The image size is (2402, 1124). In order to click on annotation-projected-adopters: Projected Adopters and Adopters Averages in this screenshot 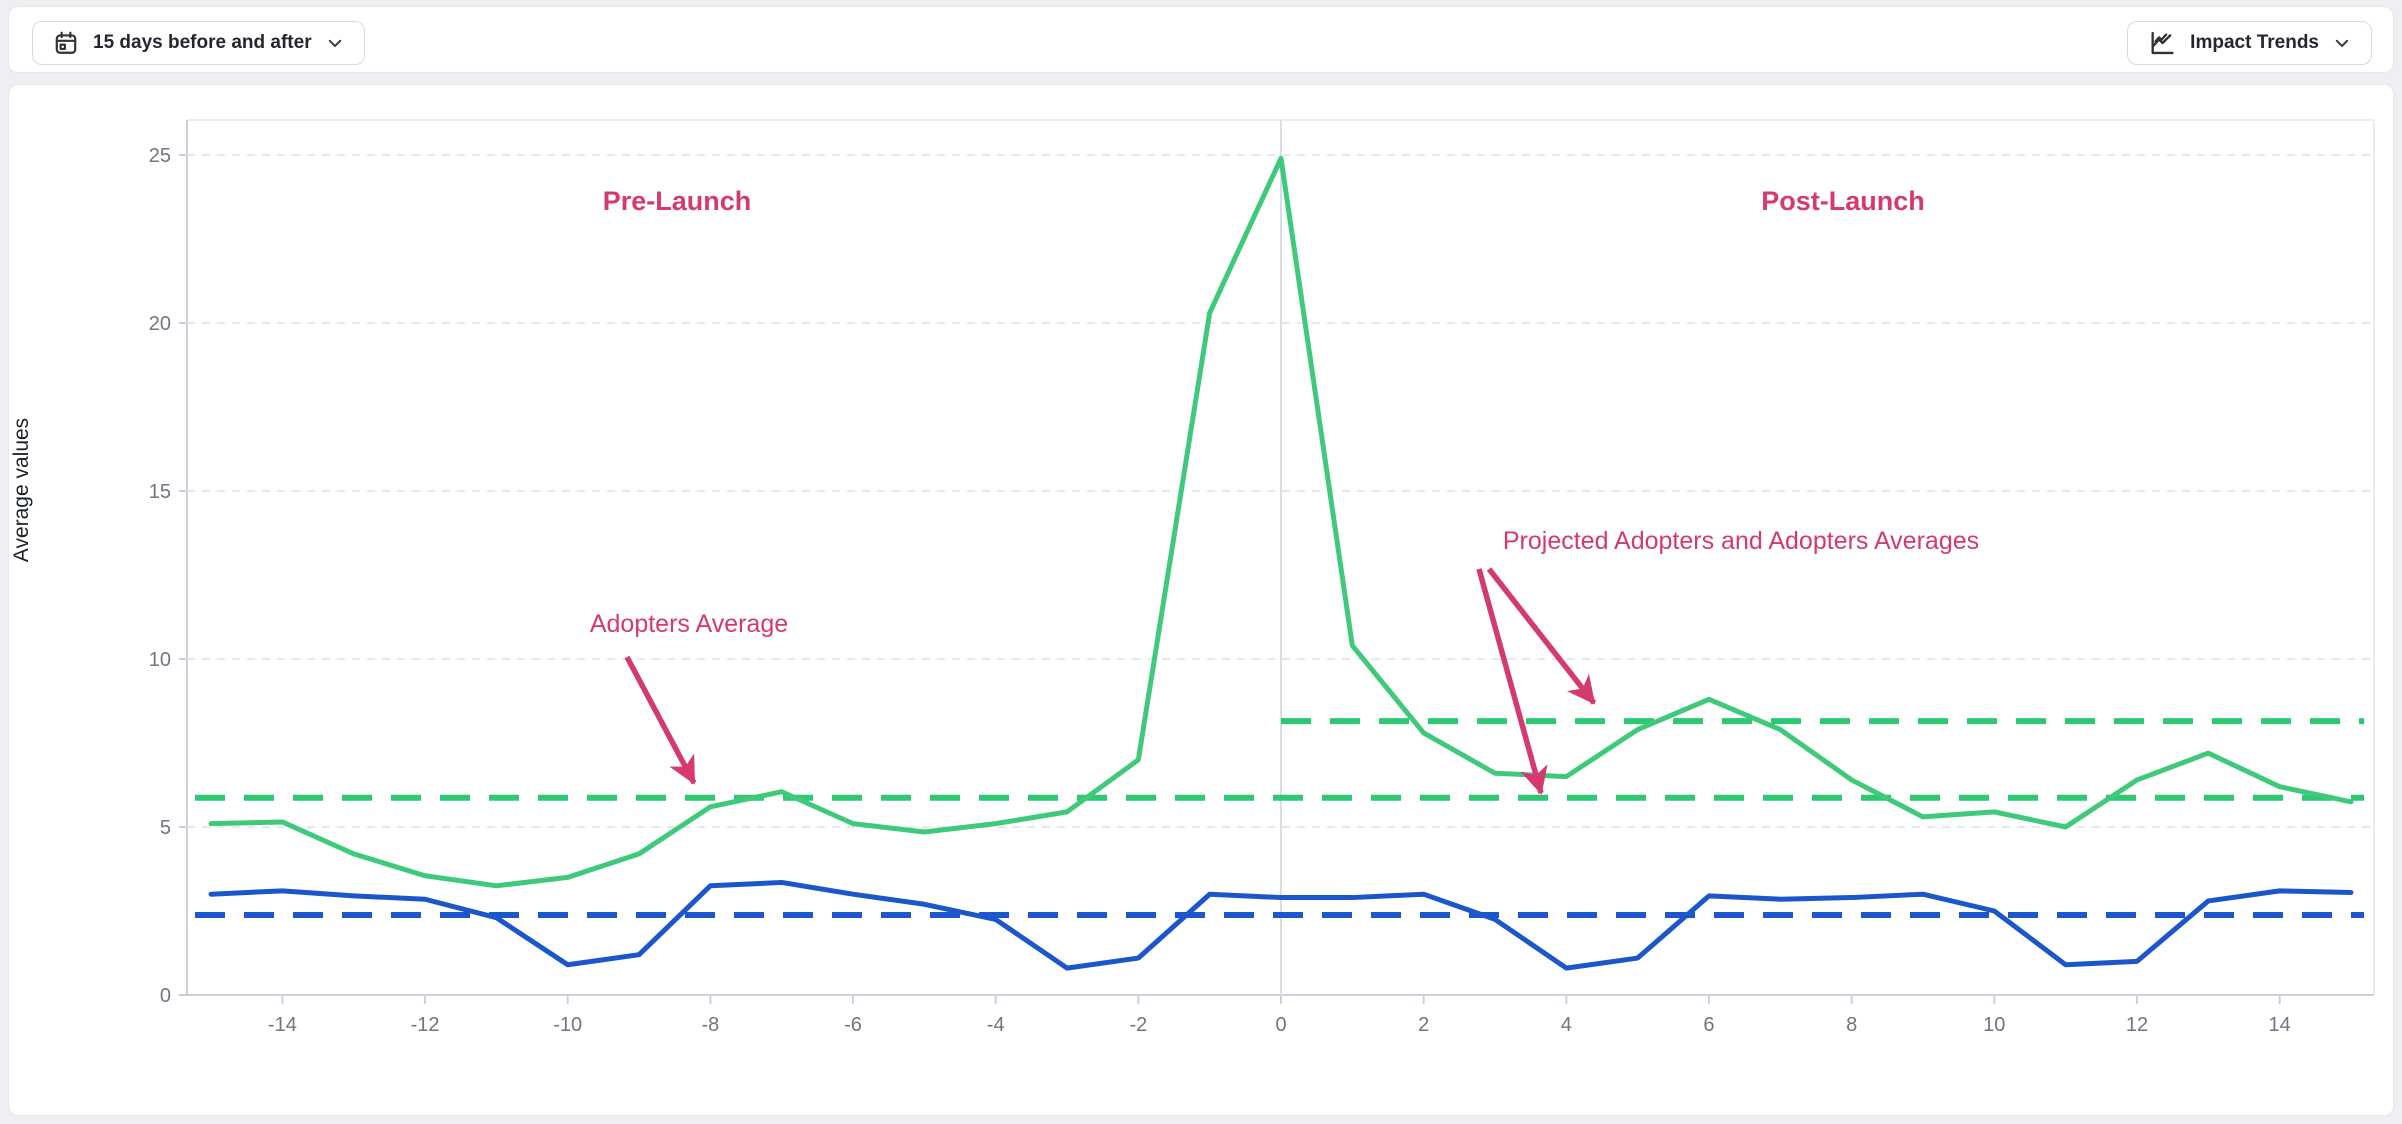, I will do `click(1741, 541)`.